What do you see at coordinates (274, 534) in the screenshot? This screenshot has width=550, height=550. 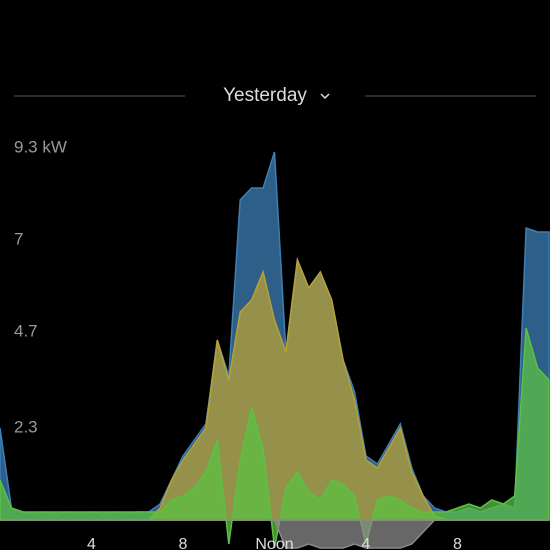 I see `series-area` at bounding box center [274, 534].